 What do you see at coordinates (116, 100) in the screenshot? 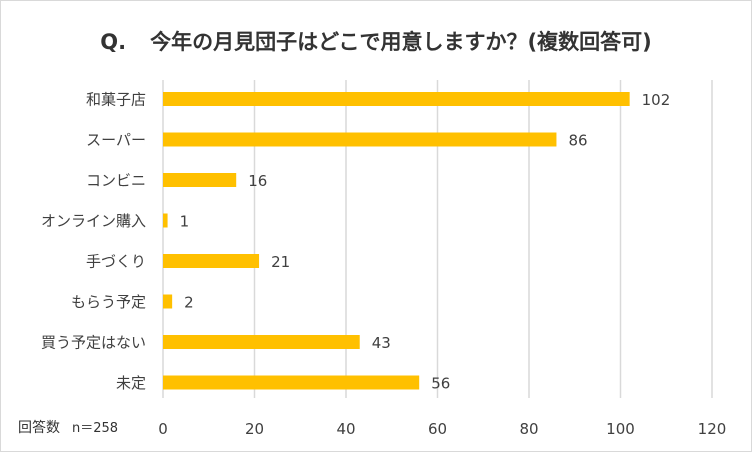
I see `category-label: 和菓子店` at bounding box center [116, 100].